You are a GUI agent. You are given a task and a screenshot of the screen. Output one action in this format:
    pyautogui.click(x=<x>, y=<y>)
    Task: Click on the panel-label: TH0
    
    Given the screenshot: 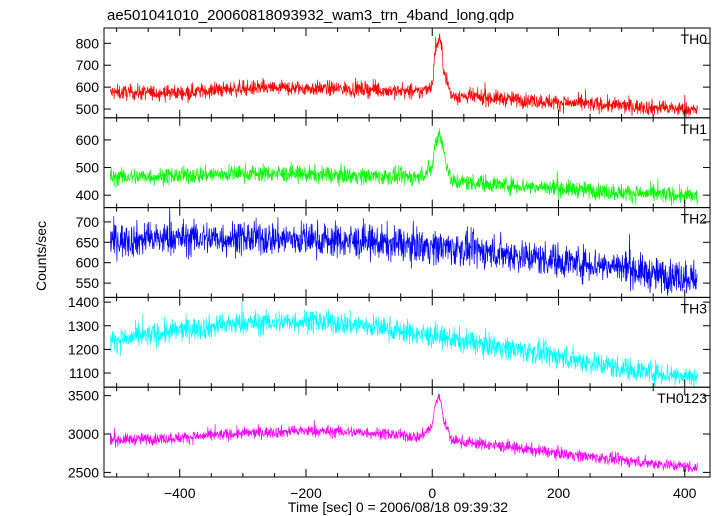 What is the action you would take?
    pyautogui.click(x=694, y=39)
    